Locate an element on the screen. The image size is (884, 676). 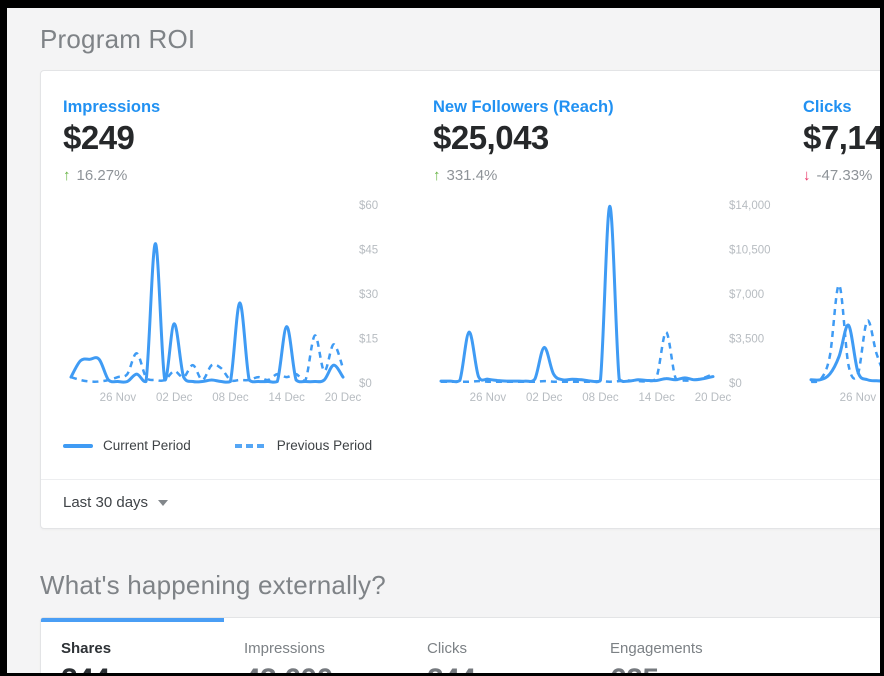
svg-text: $7,000 is located at coordinates (746, 295).